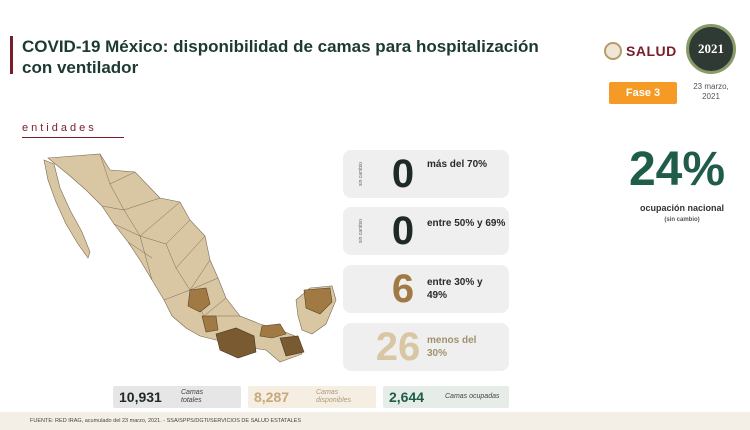  What do you see at coordinates (472, 396) in the screenshot?
I see `stat-label: Camas ocupadas` at bounding box center [472, 396].